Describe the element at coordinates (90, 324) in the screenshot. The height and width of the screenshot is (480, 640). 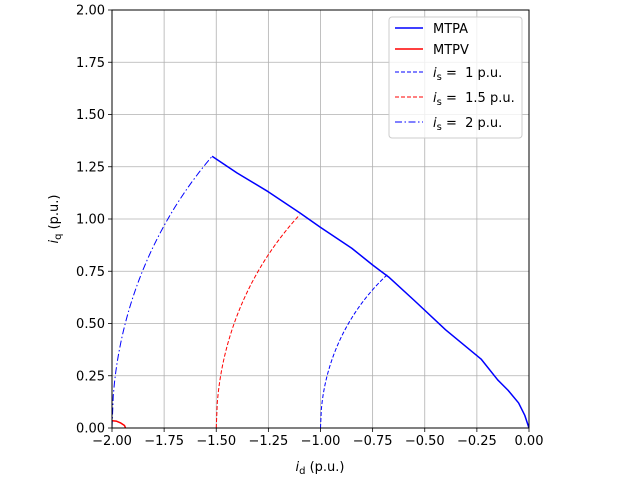
I see `y-tick-label: 0.50` at that location.